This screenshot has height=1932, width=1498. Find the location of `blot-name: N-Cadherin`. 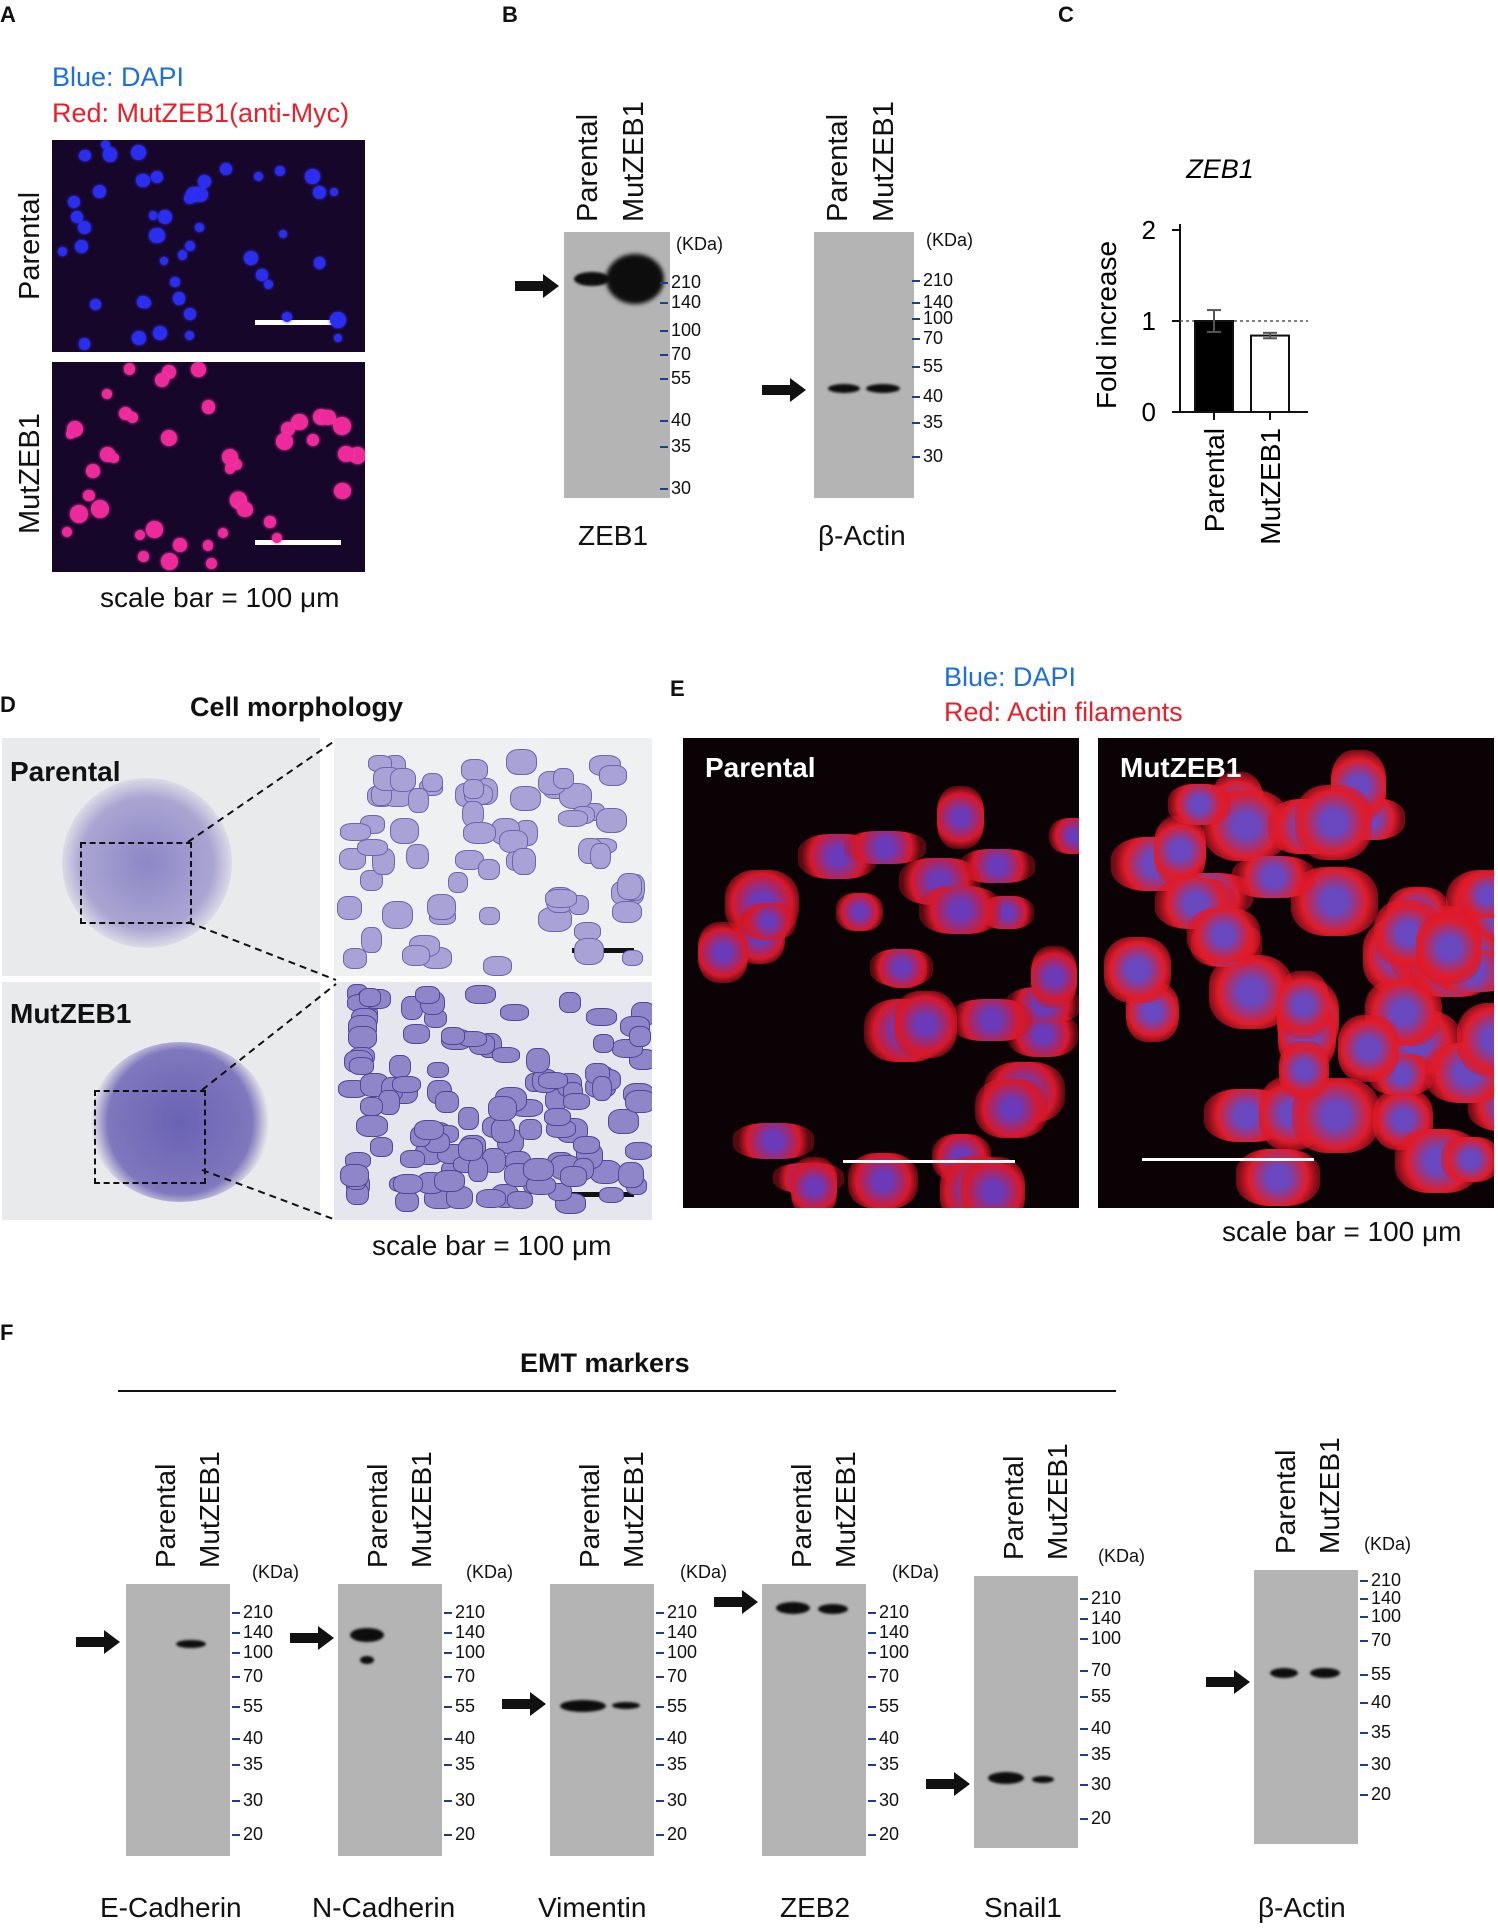

blot-name: N-Cadherin is located at coordinates (384, 1907).